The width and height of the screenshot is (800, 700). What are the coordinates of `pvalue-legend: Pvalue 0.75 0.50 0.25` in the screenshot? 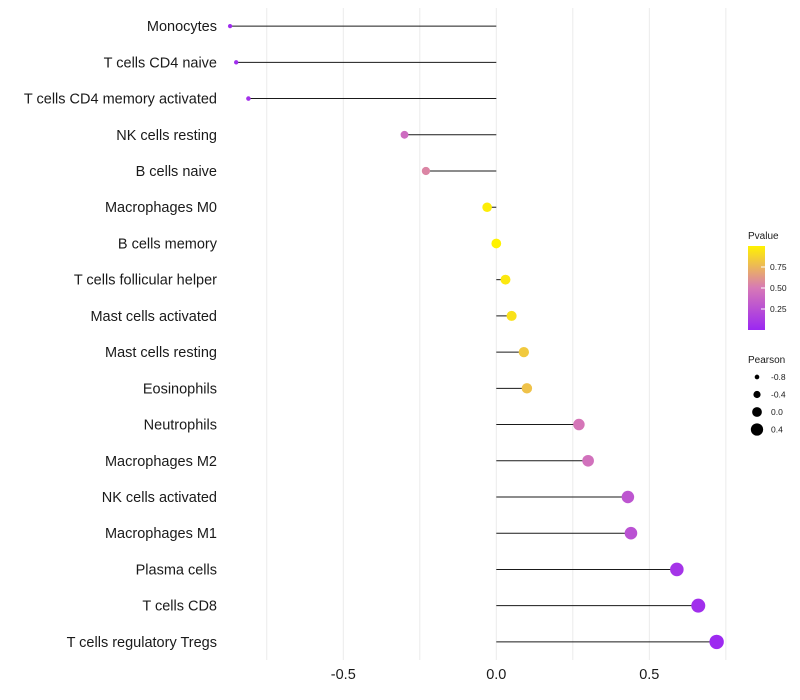 It's located at (767, 280).